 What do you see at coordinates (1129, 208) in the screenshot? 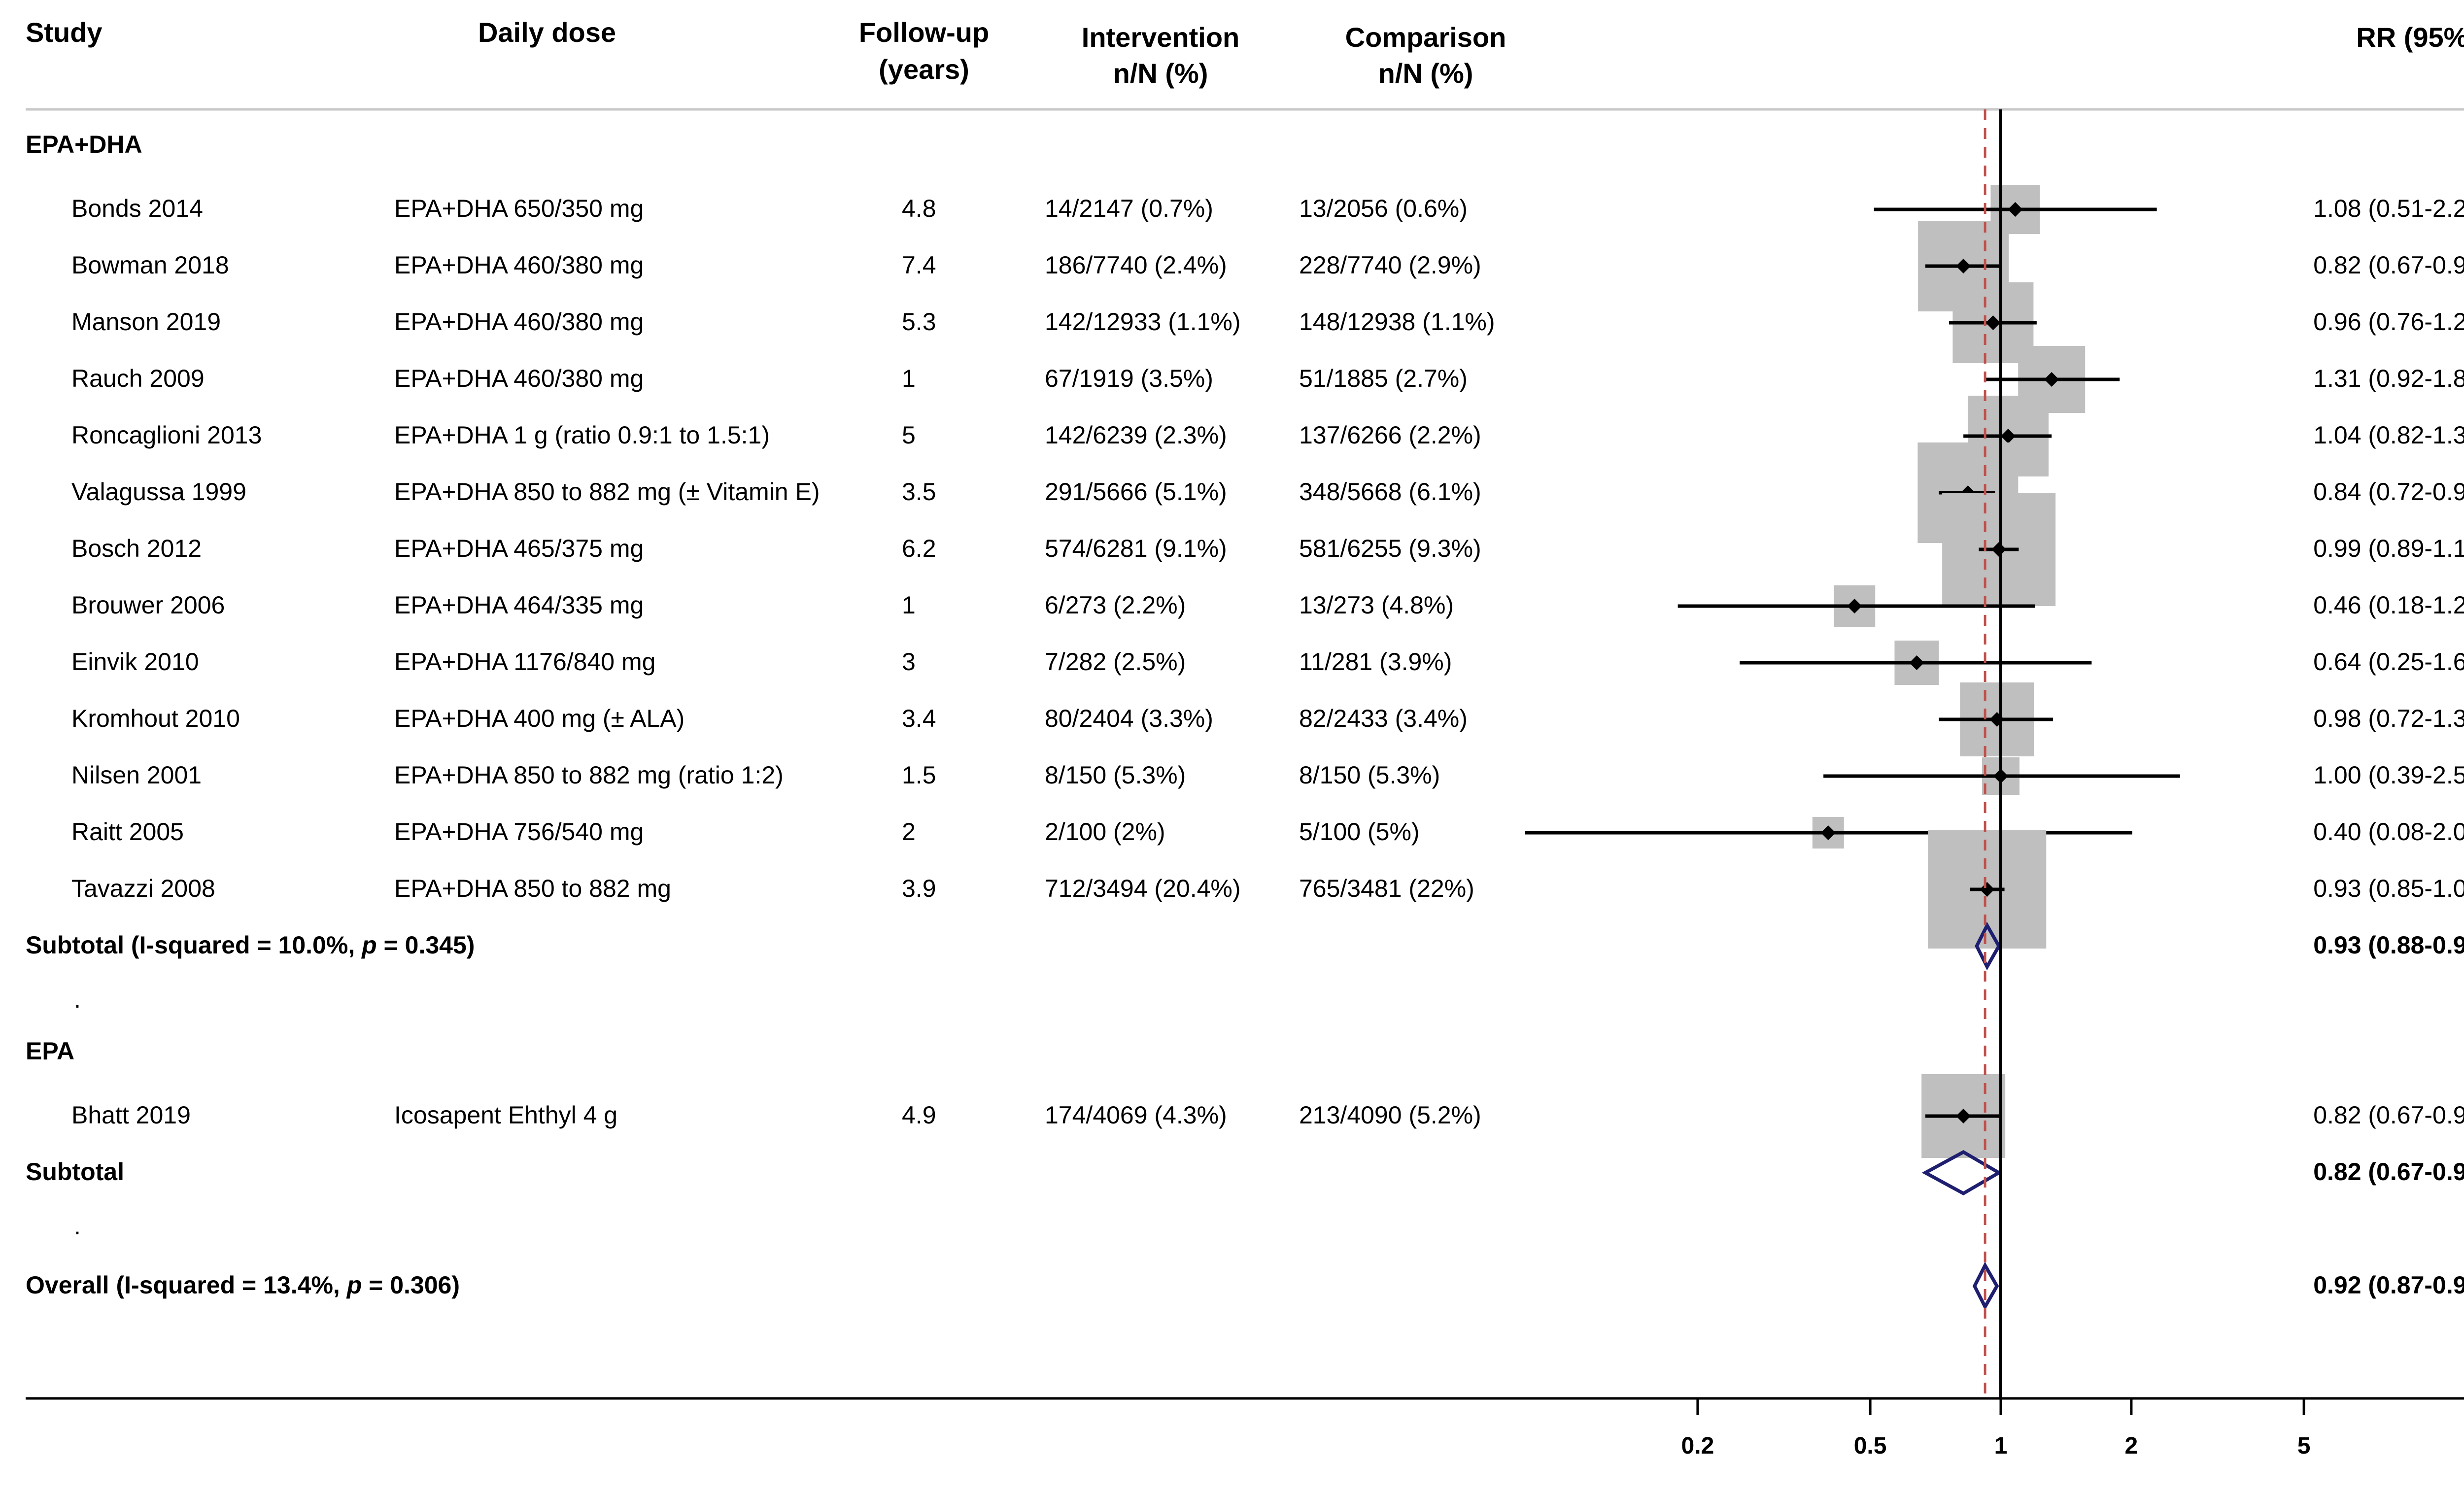
I see `intervention-count: 14/2147 (0.7%)` at bounding box center [1129, 208].